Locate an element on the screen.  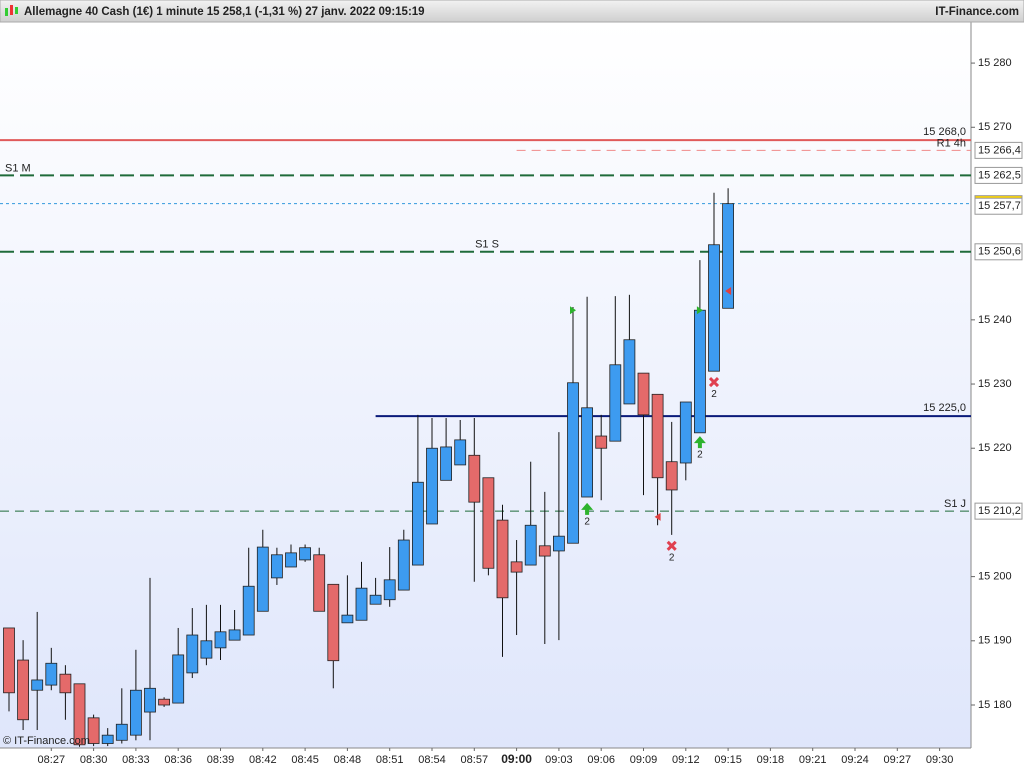
level-box-label: 15 257,7 is located at coordinates (999, 206).